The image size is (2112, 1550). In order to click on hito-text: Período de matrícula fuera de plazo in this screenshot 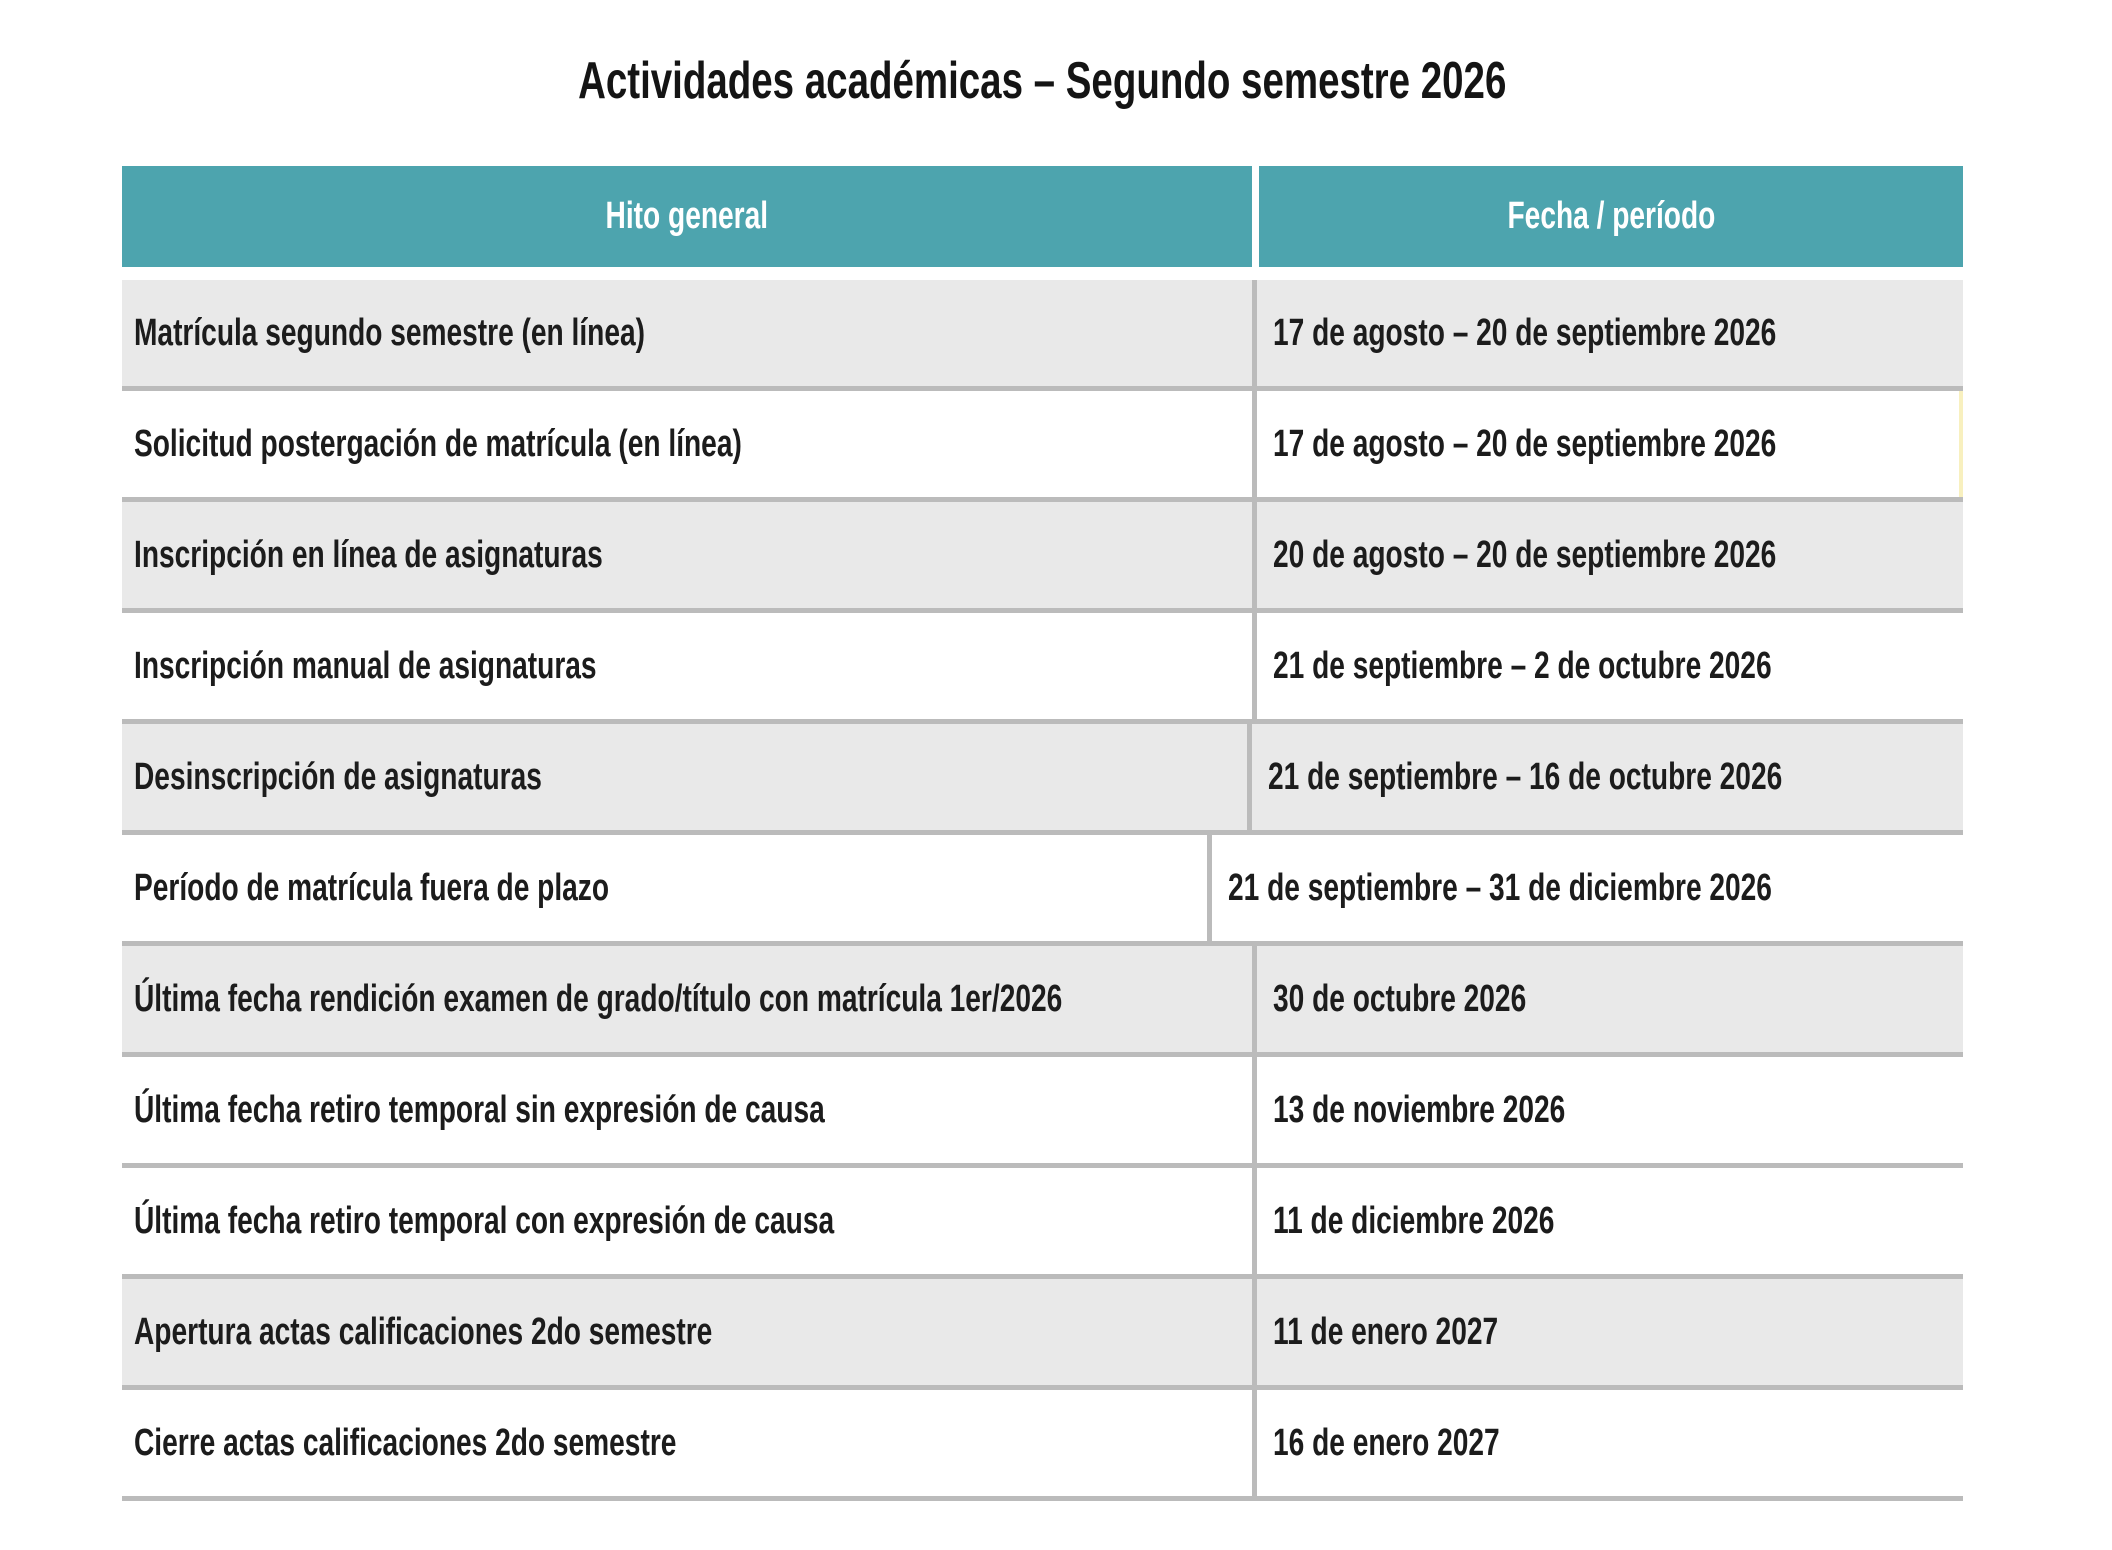, I will do `click(372, 887)`.